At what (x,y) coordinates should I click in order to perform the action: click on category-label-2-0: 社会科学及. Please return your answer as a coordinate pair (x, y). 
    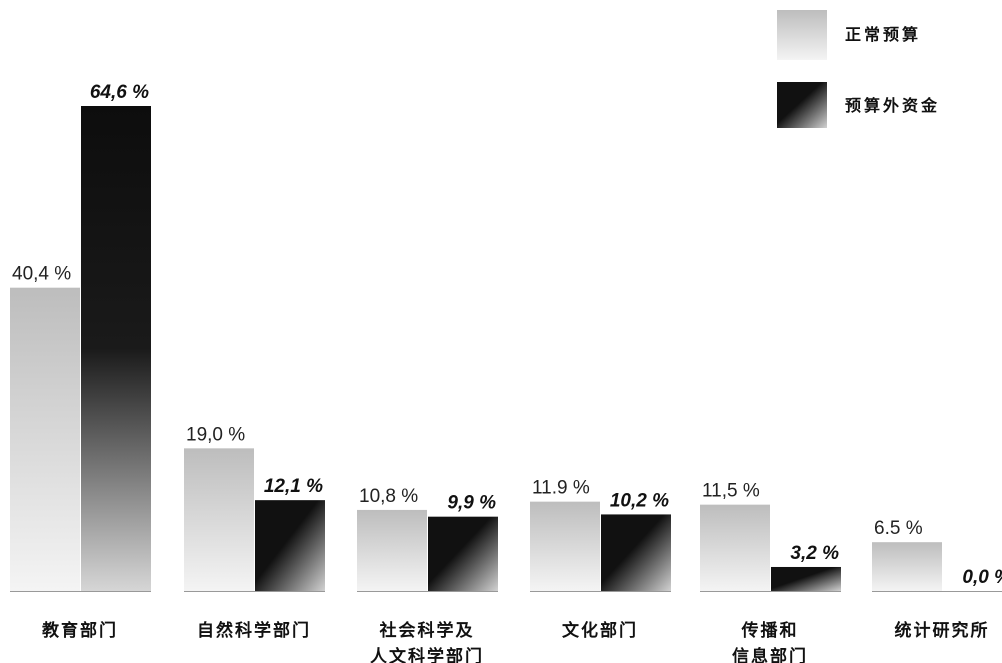
    Looking at the image, I should click on (427, 630).